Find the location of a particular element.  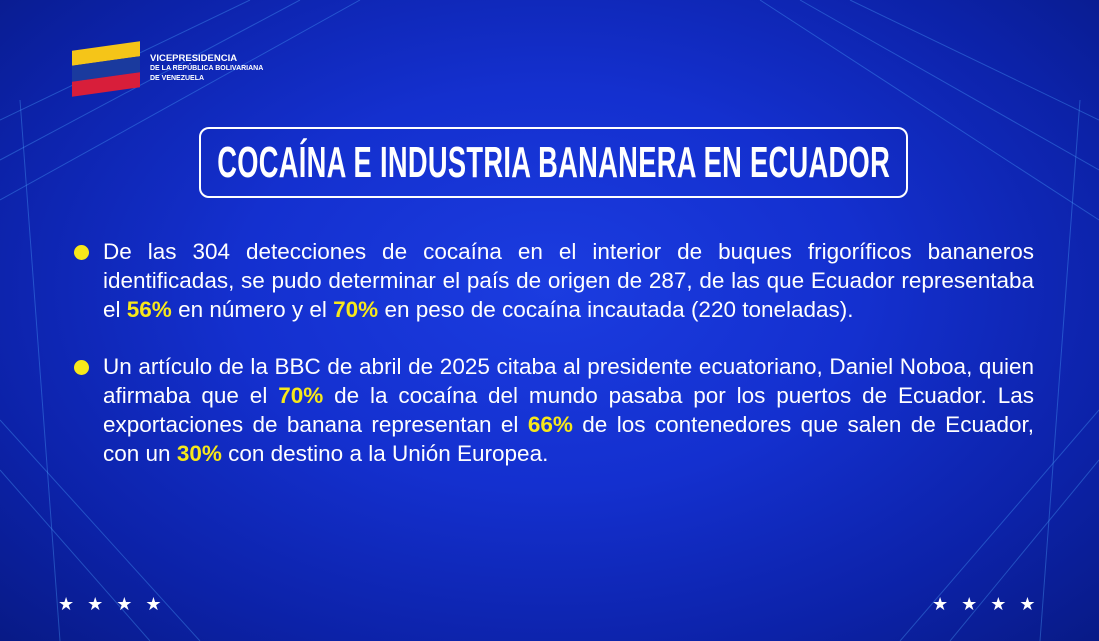

highlight: 56% is located at coordinates (149, 309).